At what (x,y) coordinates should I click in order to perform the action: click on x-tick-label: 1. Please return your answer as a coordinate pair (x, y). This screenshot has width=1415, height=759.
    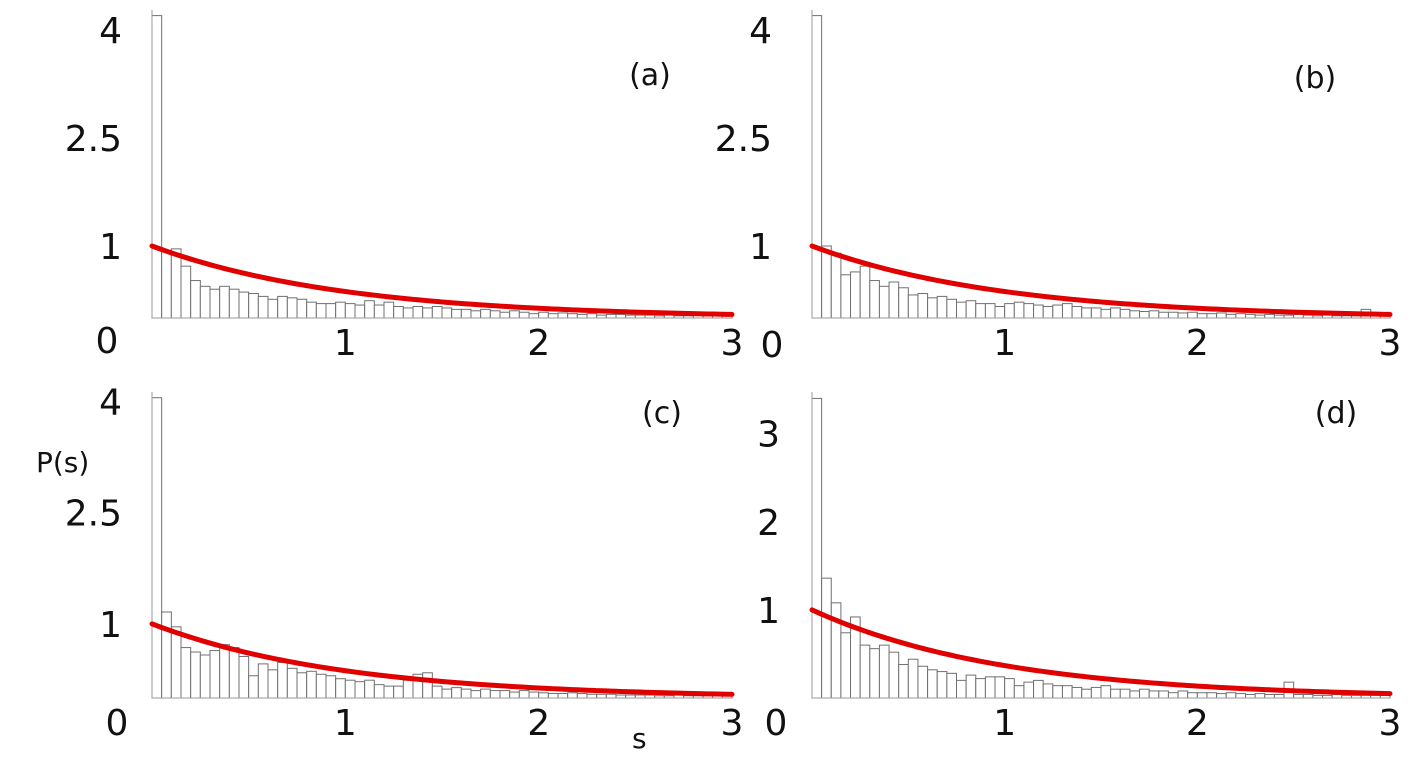
    Looking at the image, I should click on (345, 723).